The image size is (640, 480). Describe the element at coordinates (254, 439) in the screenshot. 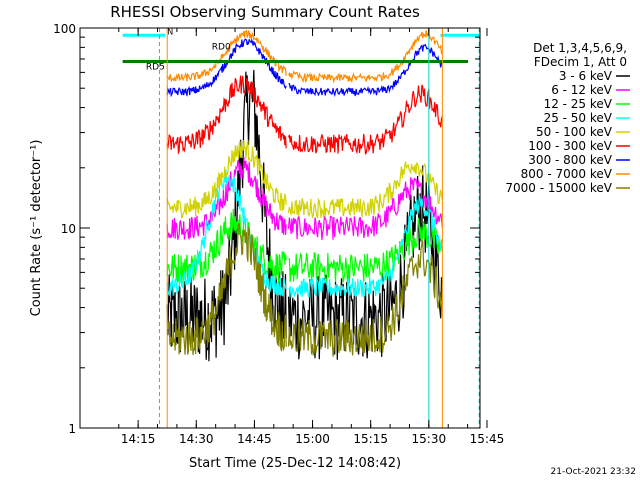

I see `x-tick-label-2: 14:45` at that location.